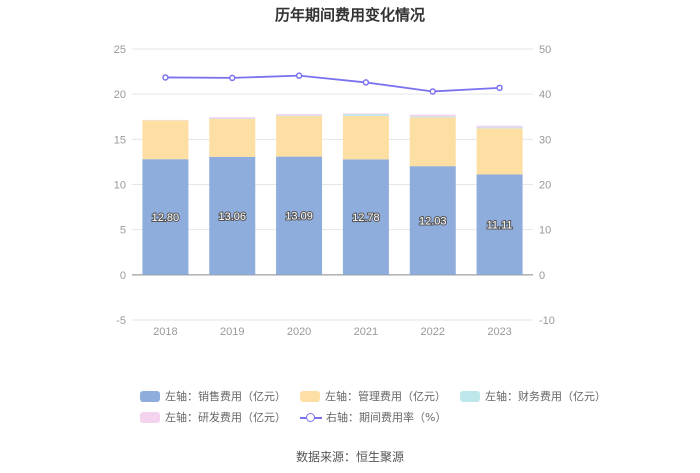 The height and width of the screenshot is (473, 700). I want to click on rate-line, so click(332, 83).